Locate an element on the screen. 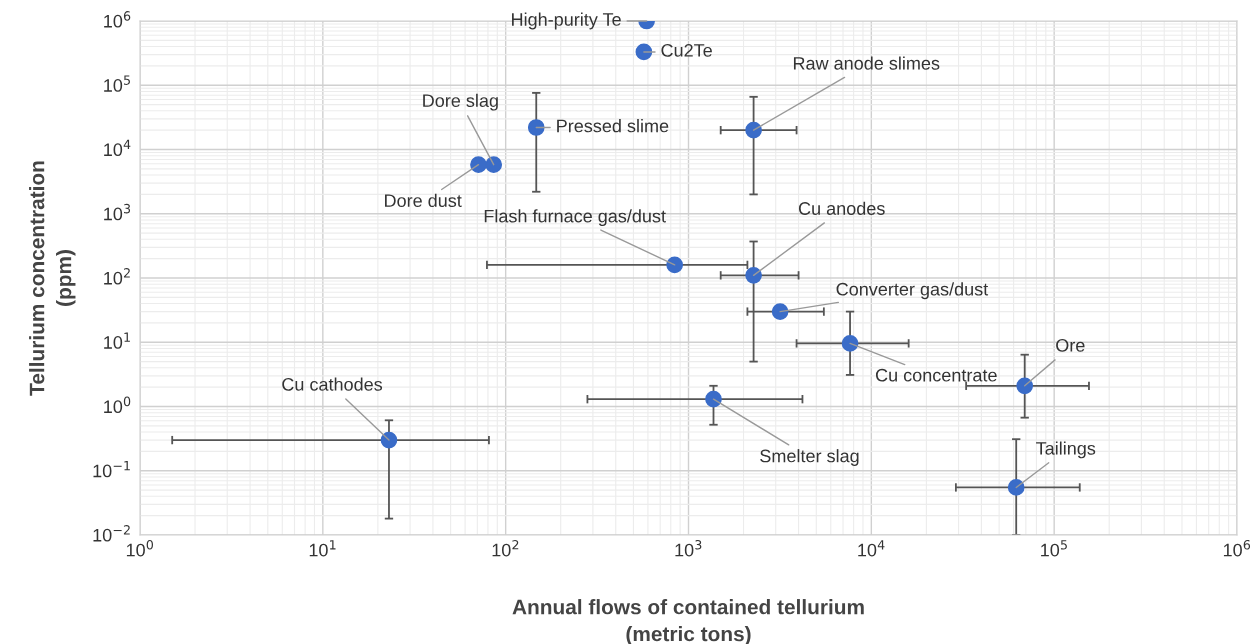 The image size is (1256, 644). y-tick-label: 10$^{3}$ is located at coordinates (117, 212).